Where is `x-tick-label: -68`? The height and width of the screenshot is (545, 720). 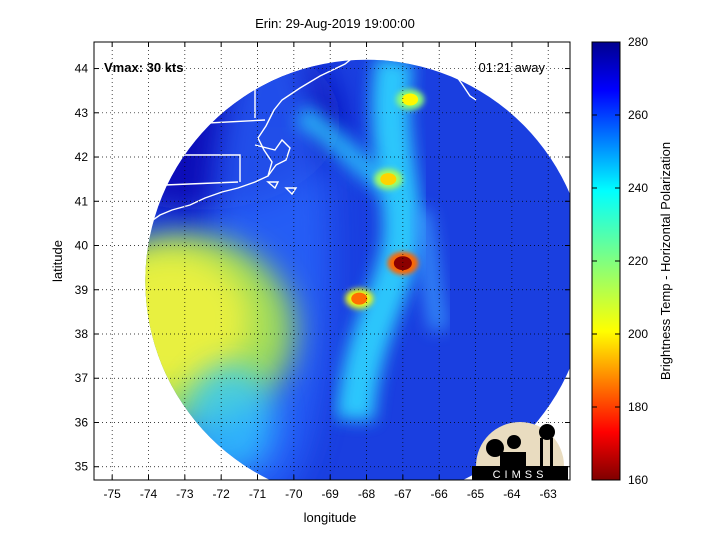 x-tick-label: -68 is located at coordinates (367, 494).